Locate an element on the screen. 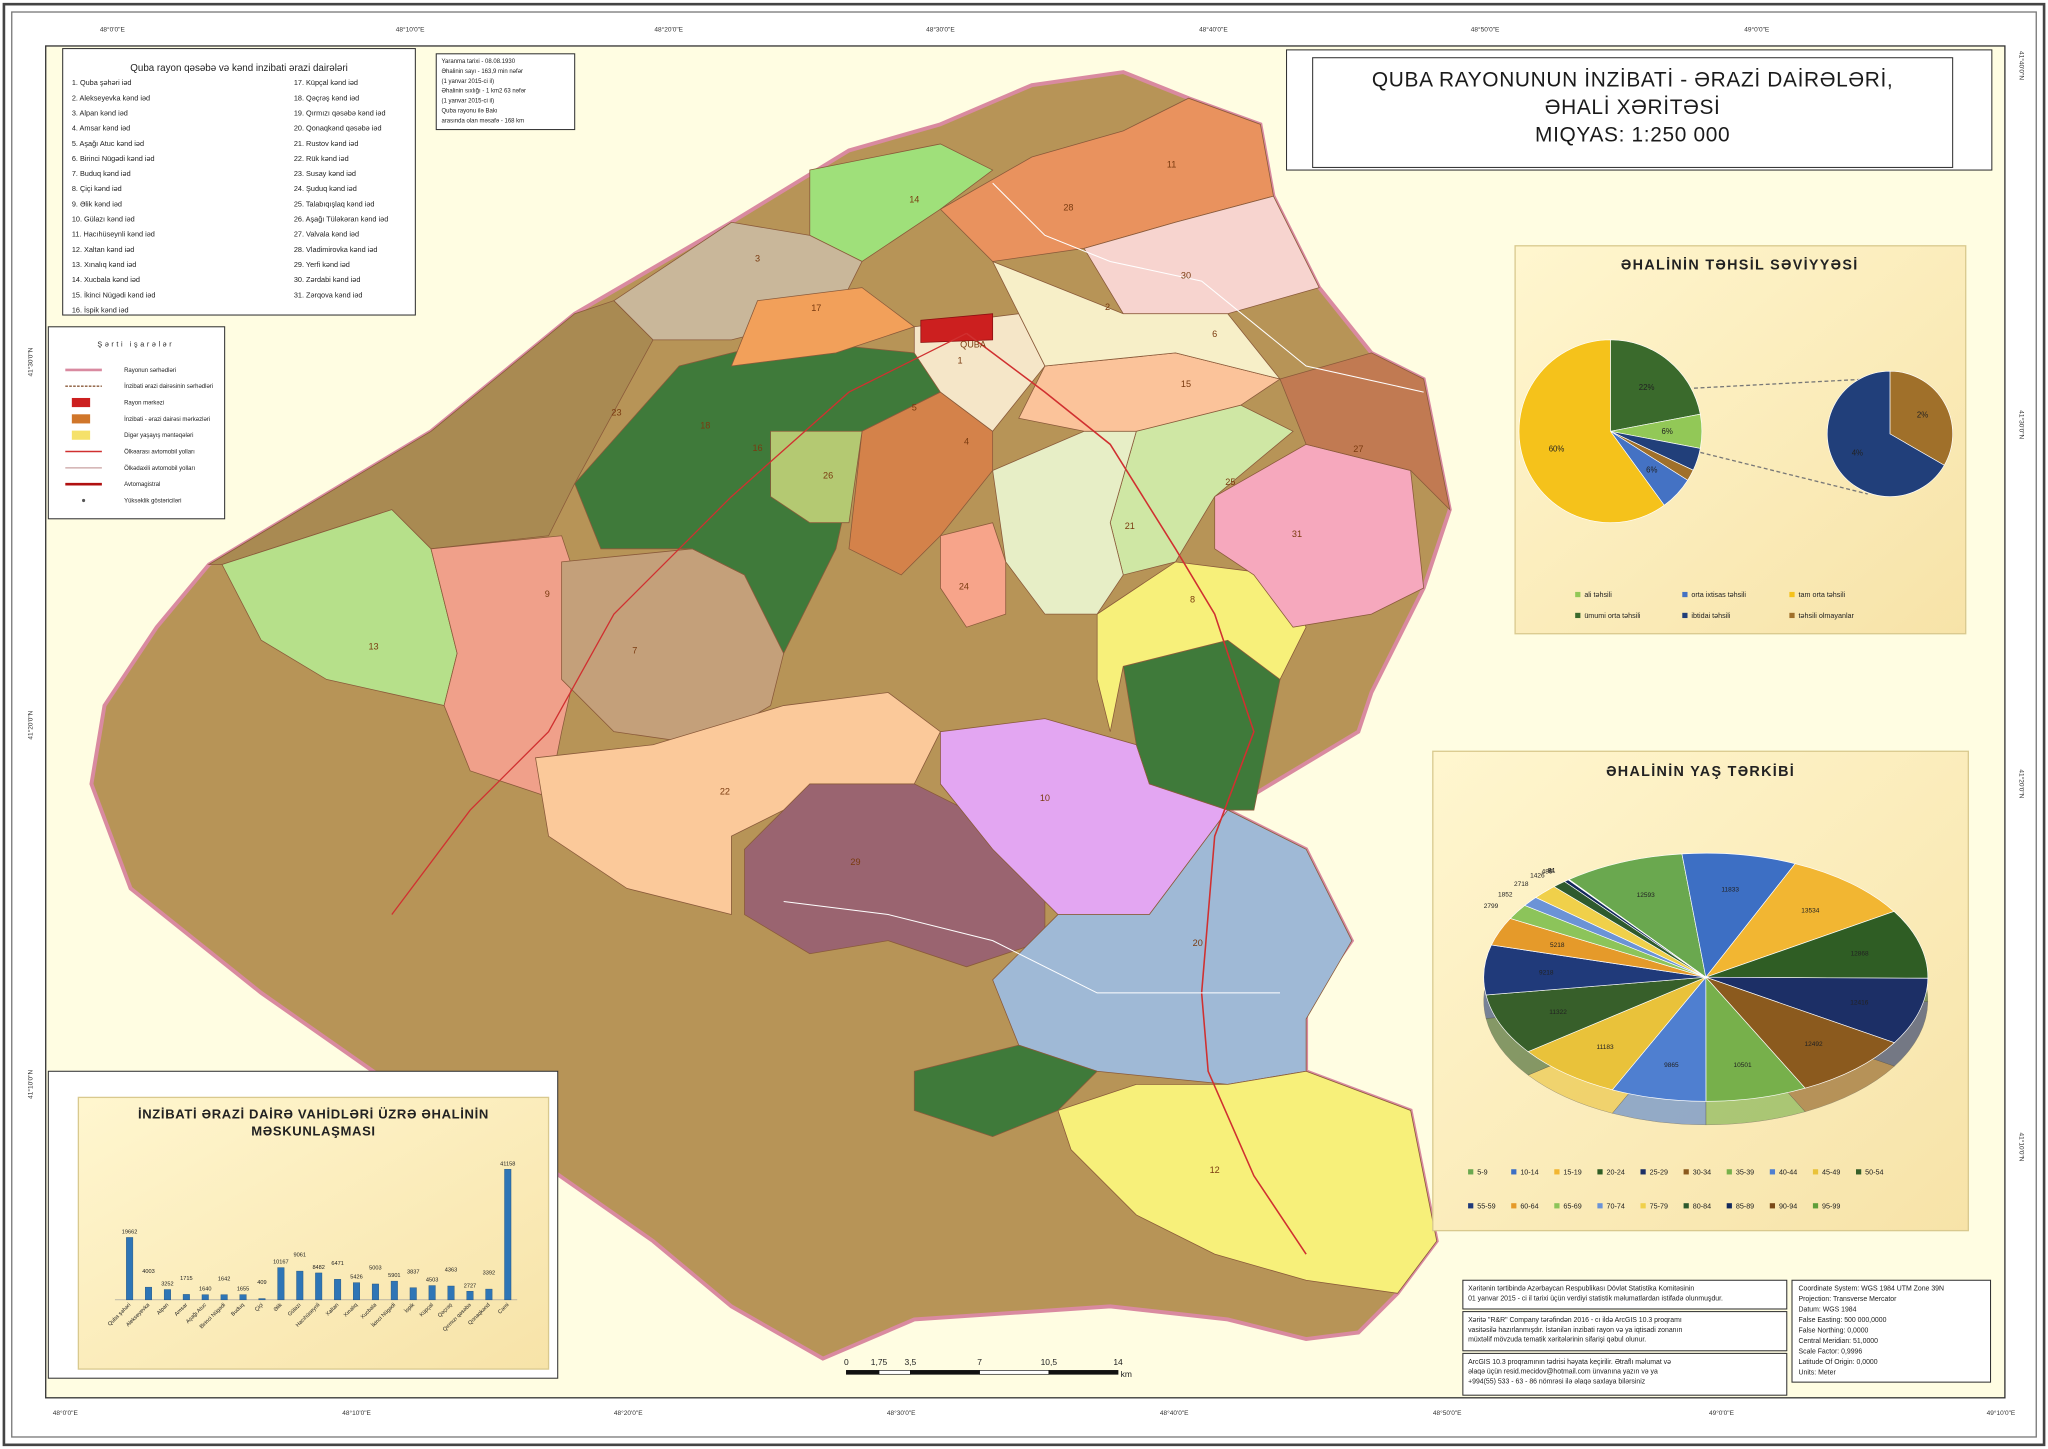 Image resolution: width=2048 pixels, height=1449 pixels. info-line: arasında olan məsafə - 168 km is located at coordinates (482, 122).